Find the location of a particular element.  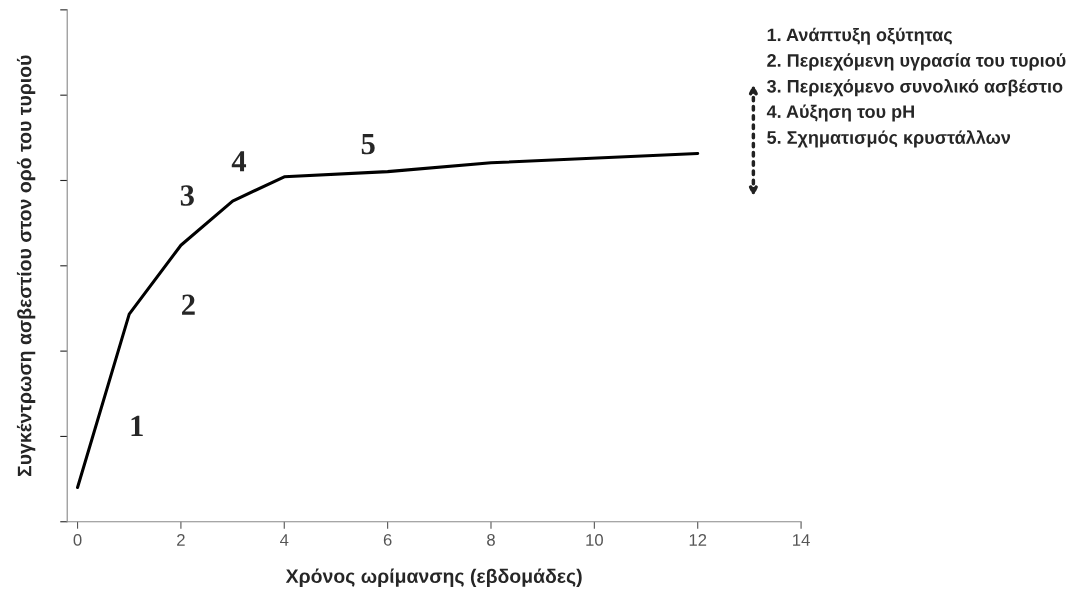

x-tick-label: 2 is located at coordinates (181, 540).